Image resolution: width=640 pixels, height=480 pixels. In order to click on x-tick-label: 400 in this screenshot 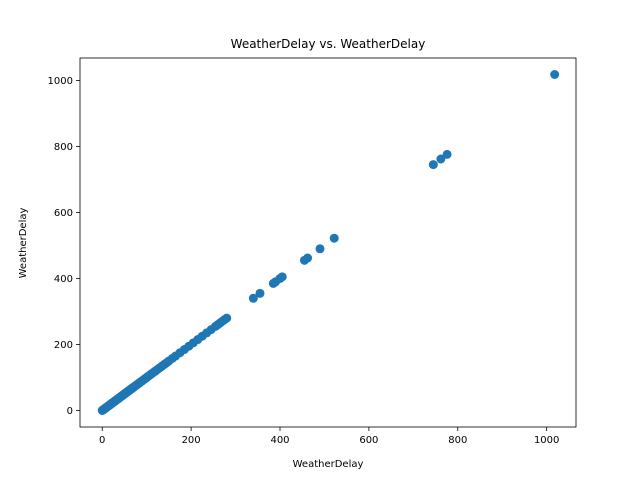, I will do `click(279, 440)`.